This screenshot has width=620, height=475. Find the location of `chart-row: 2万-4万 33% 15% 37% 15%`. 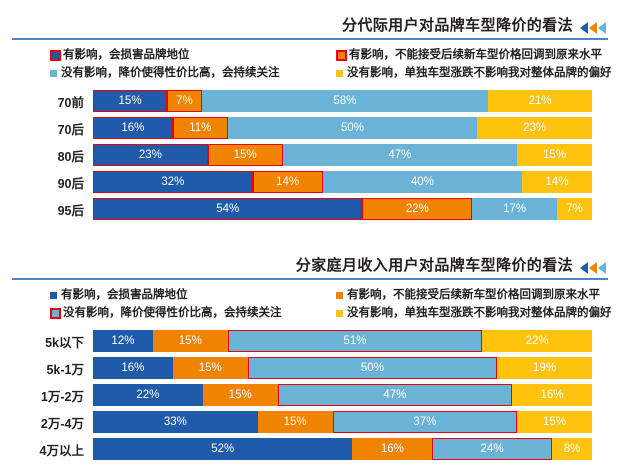

chart-row: 2万-4万 33% 15% 37% 15% is located at coordinates (296, 422).